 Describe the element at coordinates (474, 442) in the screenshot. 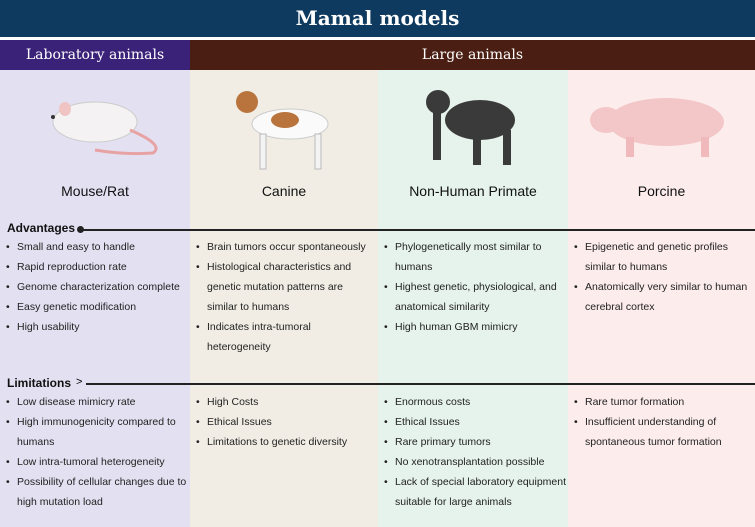

I see `list-item: Rare primary tumors` at that location.